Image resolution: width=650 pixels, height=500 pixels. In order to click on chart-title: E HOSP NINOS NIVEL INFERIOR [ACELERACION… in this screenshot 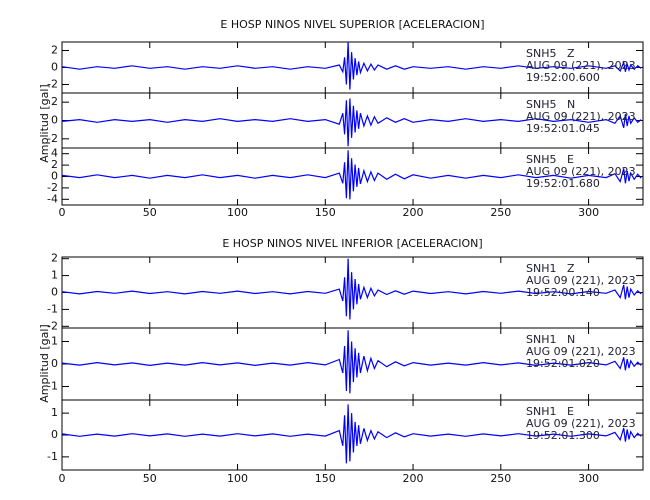, I will do `click(352, 243)`.